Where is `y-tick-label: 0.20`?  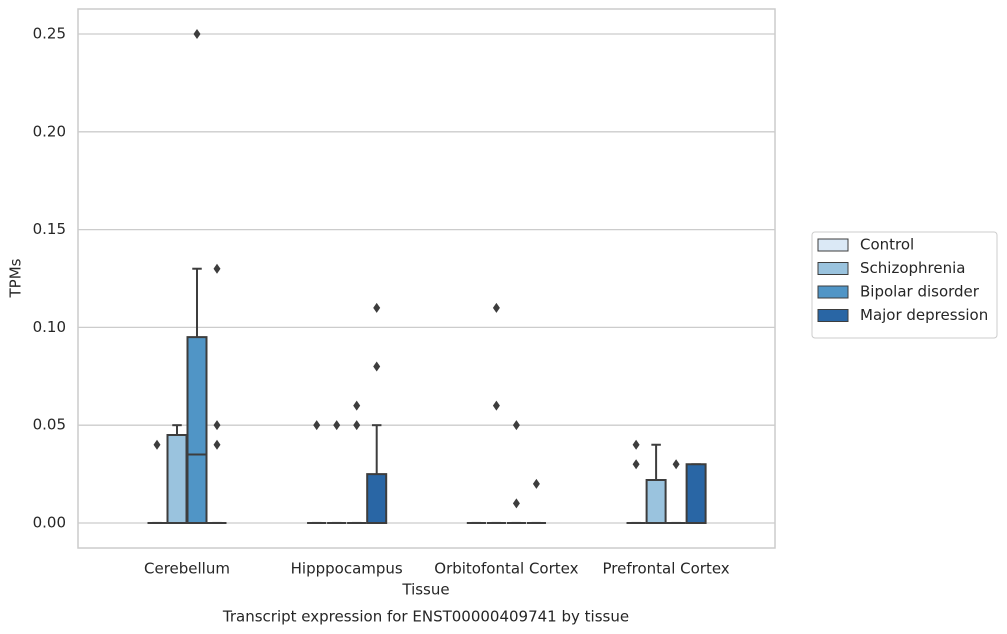
y-tick-label: 0.20 is located at coordinates (49, 131).